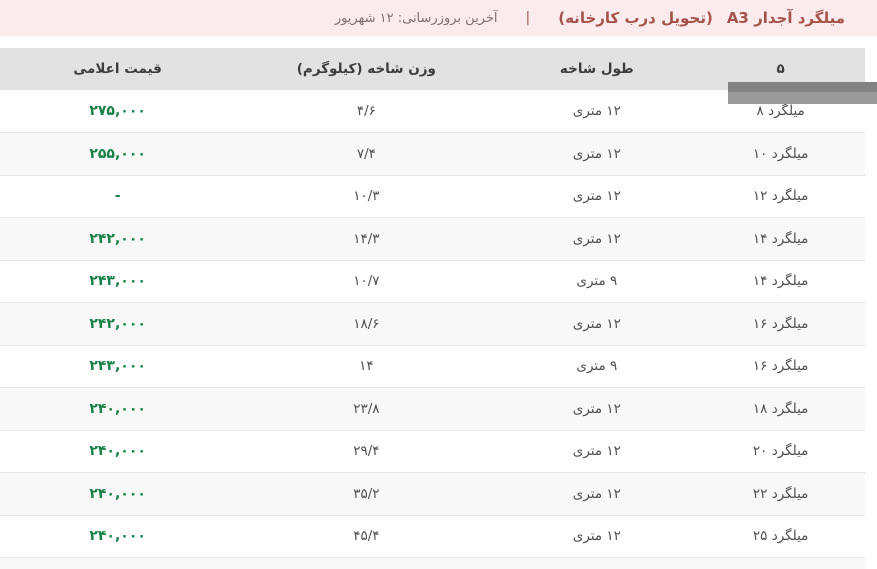 This screenshot has height=569, width=877. Describe the element at coordinates (117, 111) in the screenshot. I see `announced-price: ۲۷۵,۰۰۰` at that location.